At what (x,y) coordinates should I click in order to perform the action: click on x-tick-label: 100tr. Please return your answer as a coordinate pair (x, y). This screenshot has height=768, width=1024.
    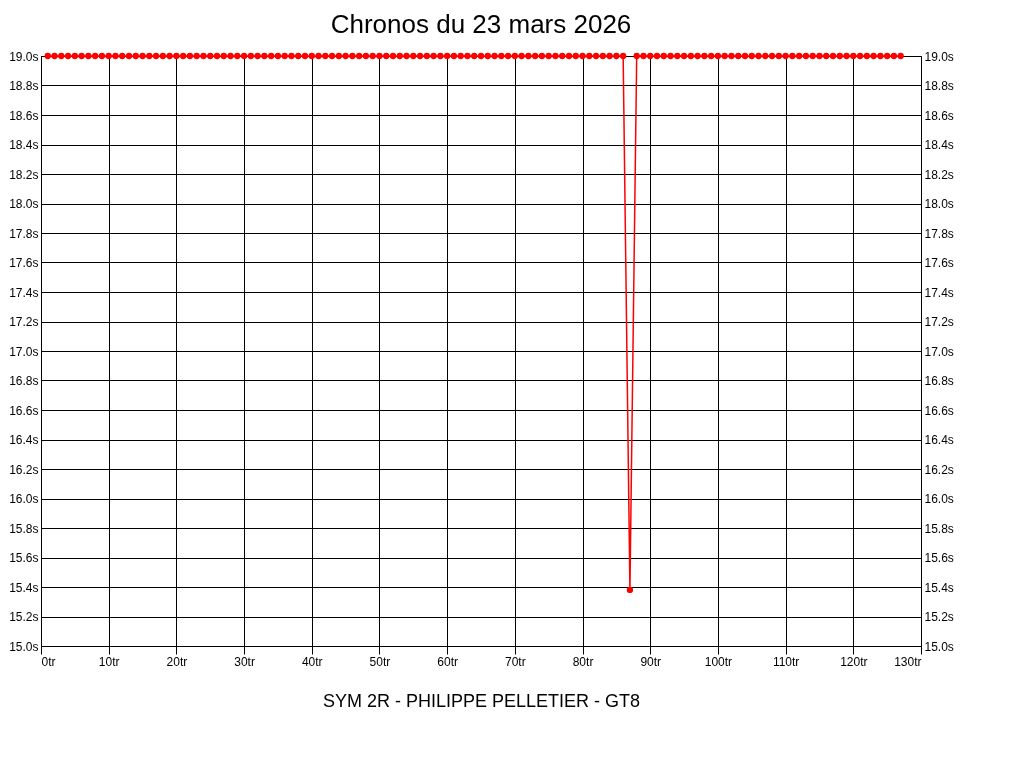
    Looking at the image, I should click on (718, 661).